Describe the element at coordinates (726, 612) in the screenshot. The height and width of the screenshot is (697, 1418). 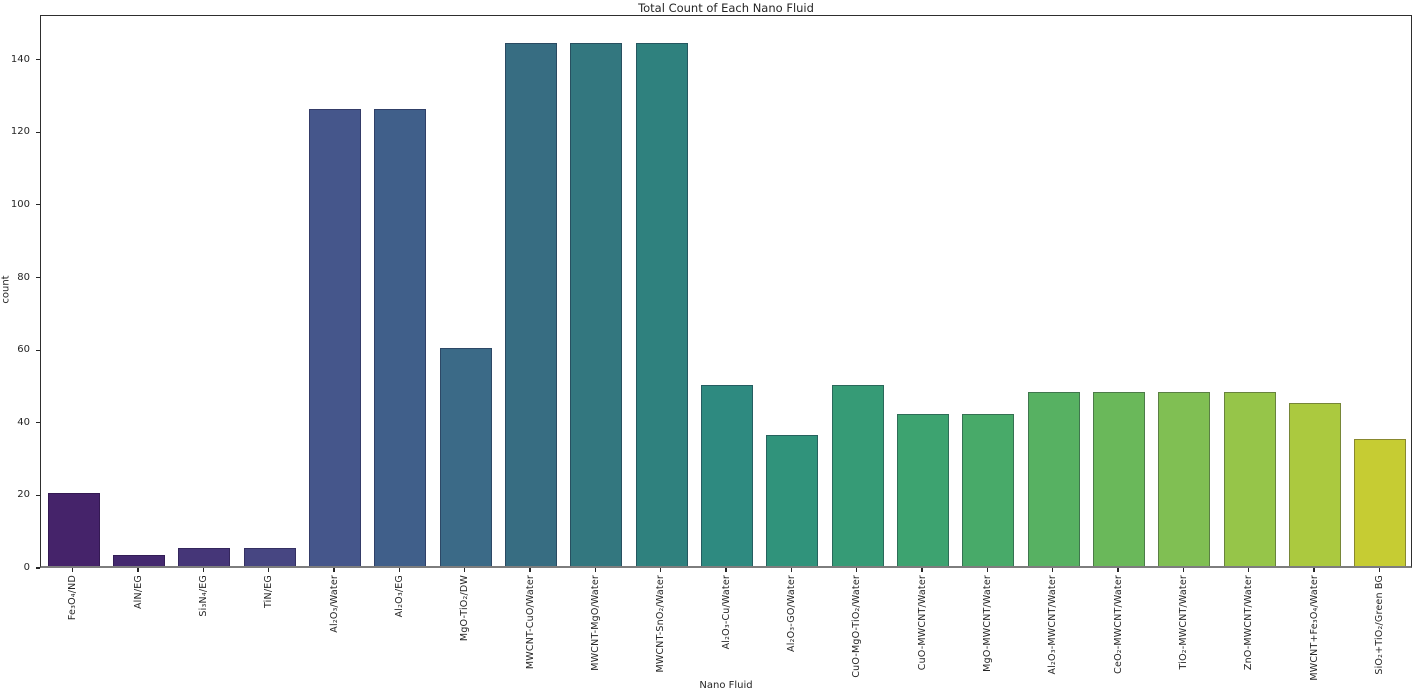
I see `x-tick-label: Al₂O₃-Cu/Water` at that location.